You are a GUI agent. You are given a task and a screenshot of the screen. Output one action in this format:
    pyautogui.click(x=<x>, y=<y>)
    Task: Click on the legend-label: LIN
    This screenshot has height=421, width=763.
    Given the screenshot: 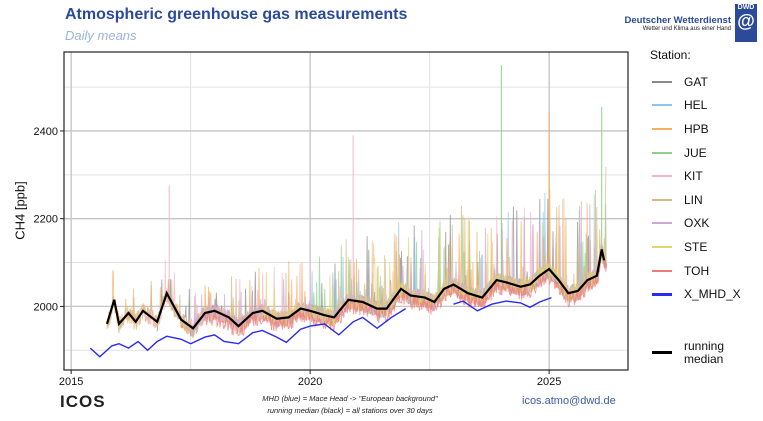 What is the action you would take?
    pyautogui.click(x=693, y=199)
    